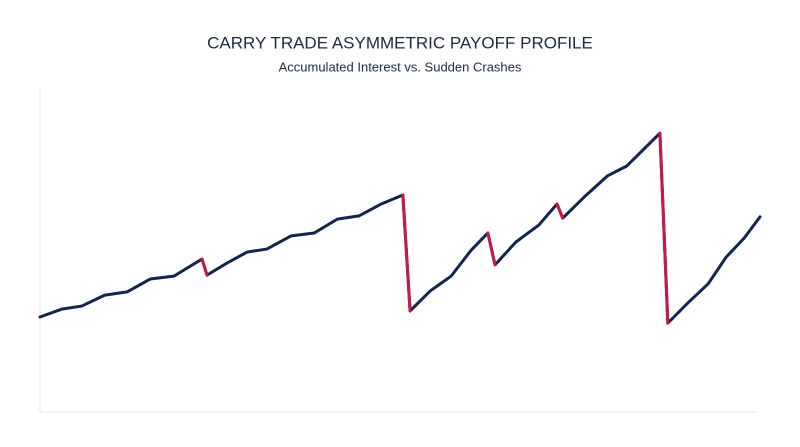  I want to click on chart-title: CARRY TRADE ASYMMETRIC PAYOFF PROFILE, so click(400, 42).